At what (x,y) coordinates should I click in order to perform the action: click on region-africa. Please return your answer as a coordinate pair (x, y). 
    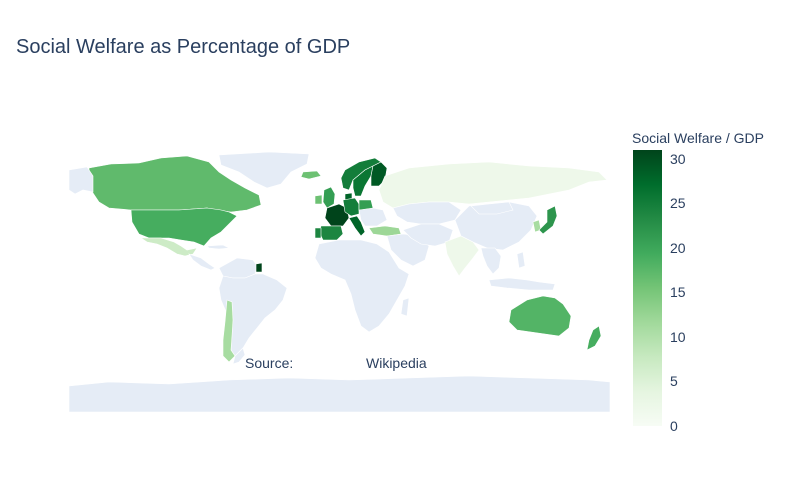
    Looking at the image, I should click on (362, 286).